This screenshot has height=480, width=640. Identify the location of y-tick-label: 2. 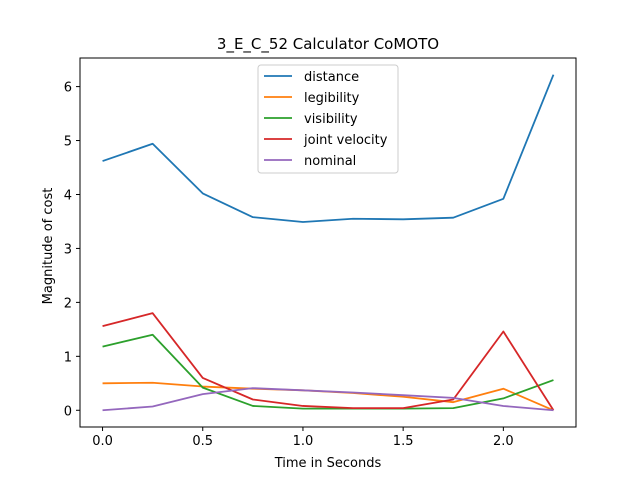
(68, 303).